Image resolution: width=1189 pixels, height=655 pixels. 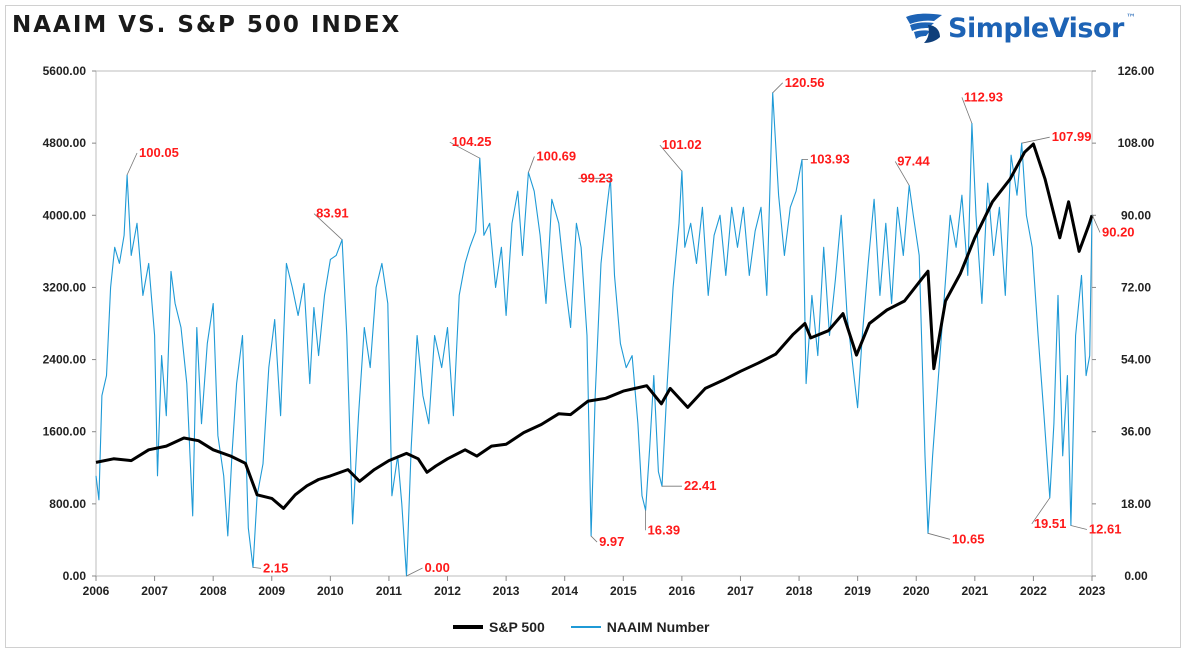 What do you see at coordinates (1105, 528) in the screenshot?
I see `annotation-label: 12.61` at bounding box center [1105, 528].